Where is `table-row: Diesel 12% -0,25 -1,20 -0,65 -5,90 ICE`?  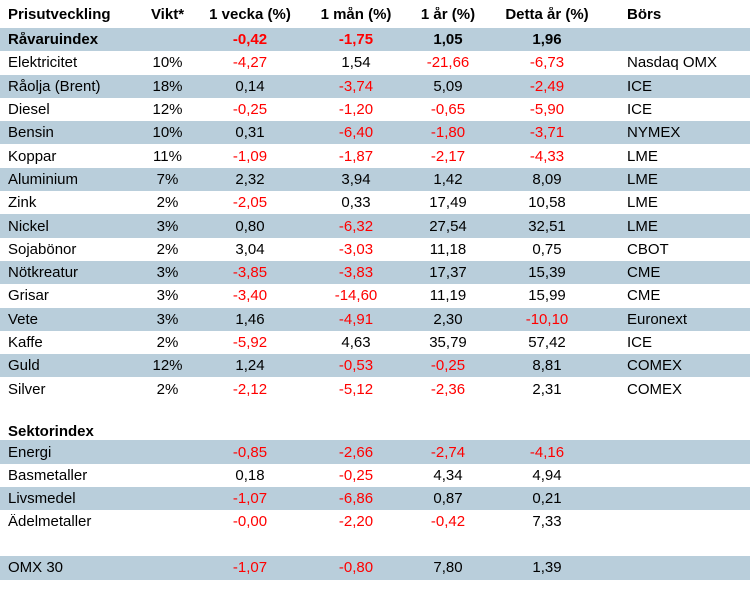 table-row: Diesel 12% -0,25 -1,20 -0,65 -5,90 ICE is located at coordinates (375, 109).